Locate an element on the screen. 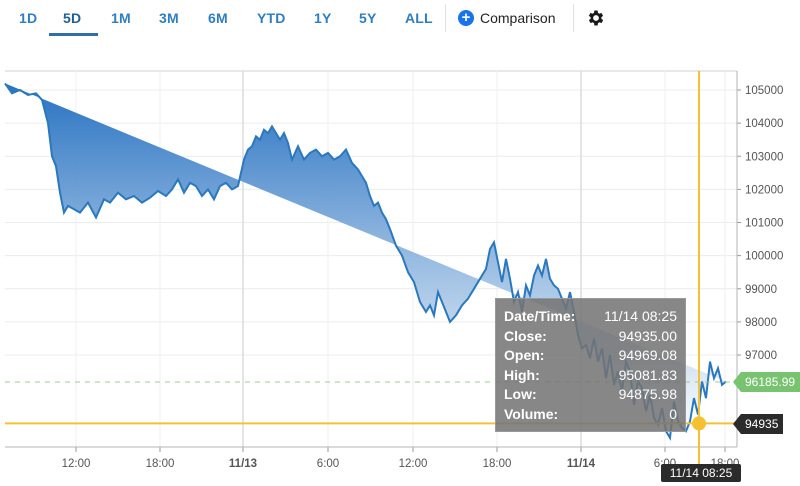 The height and width of the screenshot is (486, 800). range-toolbar: 1D 5D 1M 3M 6M YTD 1Y 5Y ALL + Comparison is located at coordinates (400, 19).